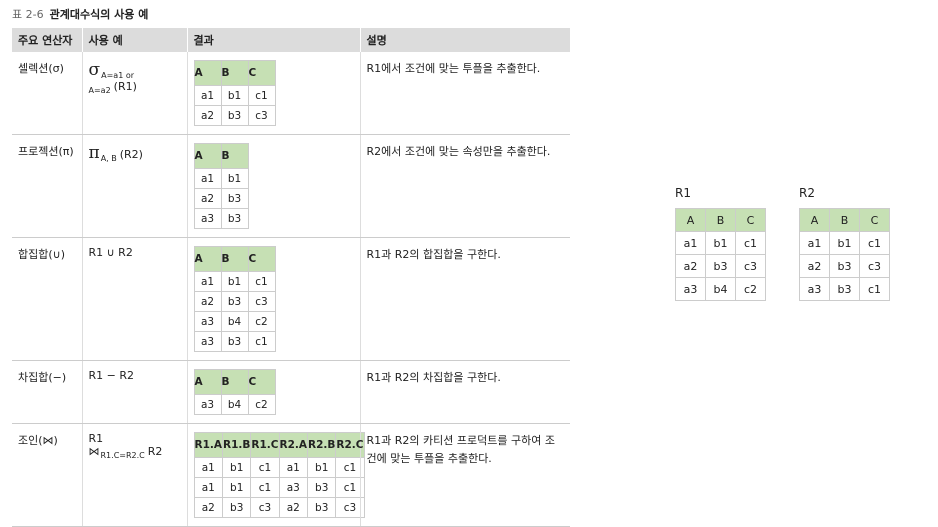 The image size is (938, 527). I want to click on table-head: 주요 연산자 사용 예 결과 설명, so click(291, 40).